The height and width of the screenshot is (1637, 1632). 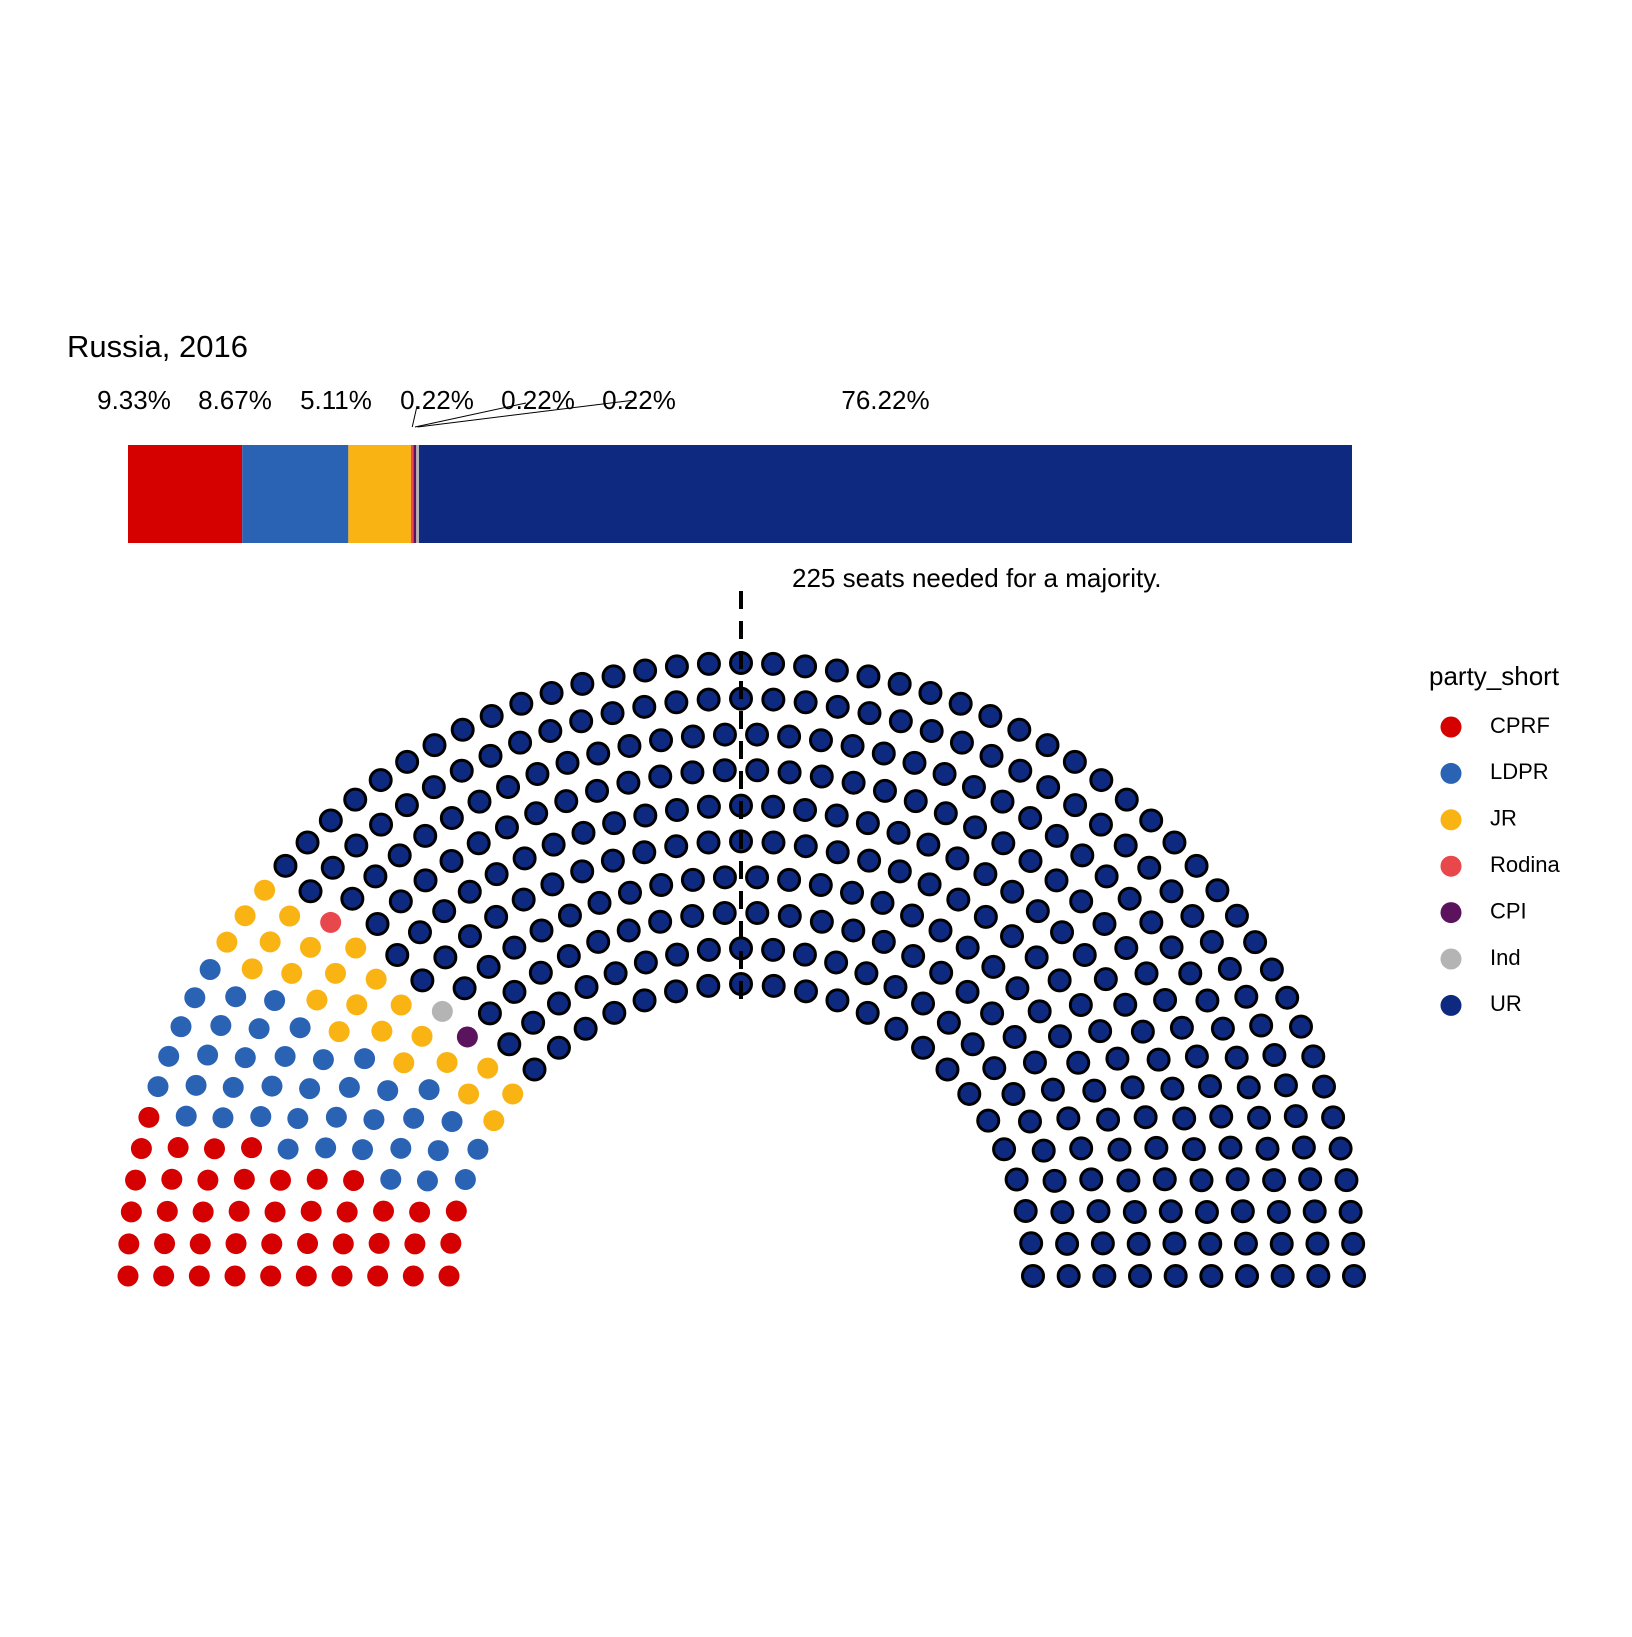 I want to click on legend-label: Rodina, so click(x=1525, y=864).